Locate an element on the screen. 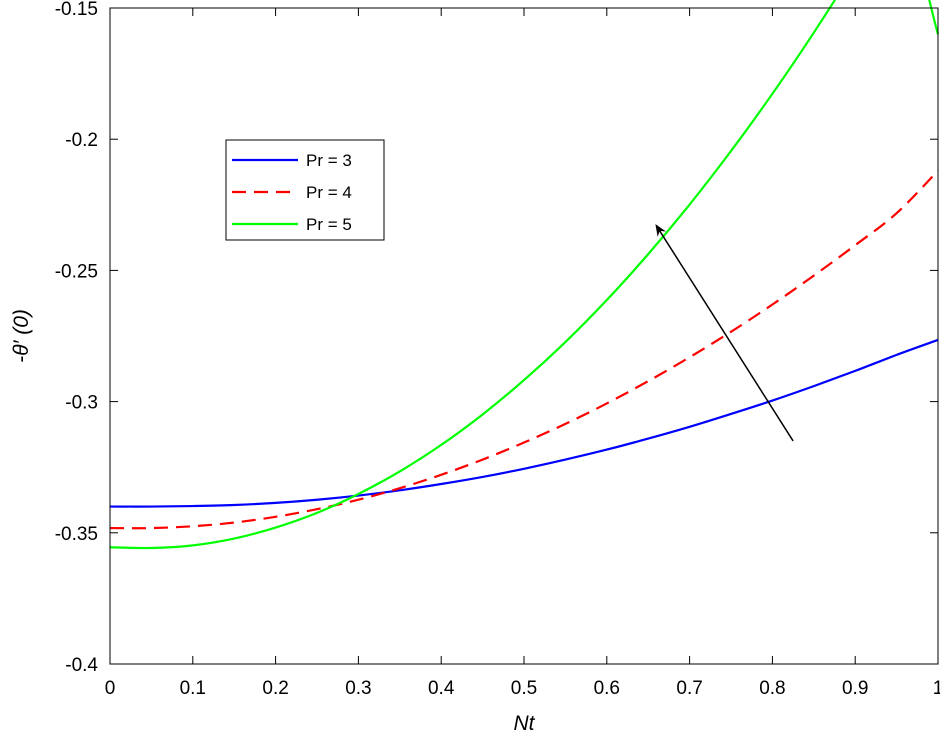 This screenshot has height=739, width=940. legend-label-3: Pr = 5 is located at coordinates (329, 224).